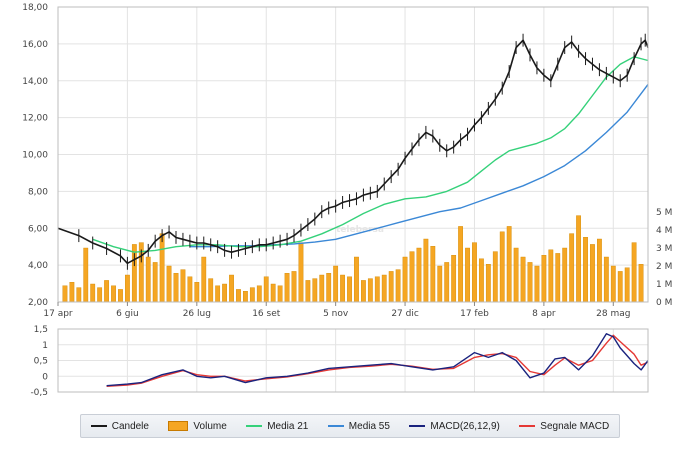 This screenshot has height=451, width=700. I want to click on macd-line-icon, so click(417, 426).